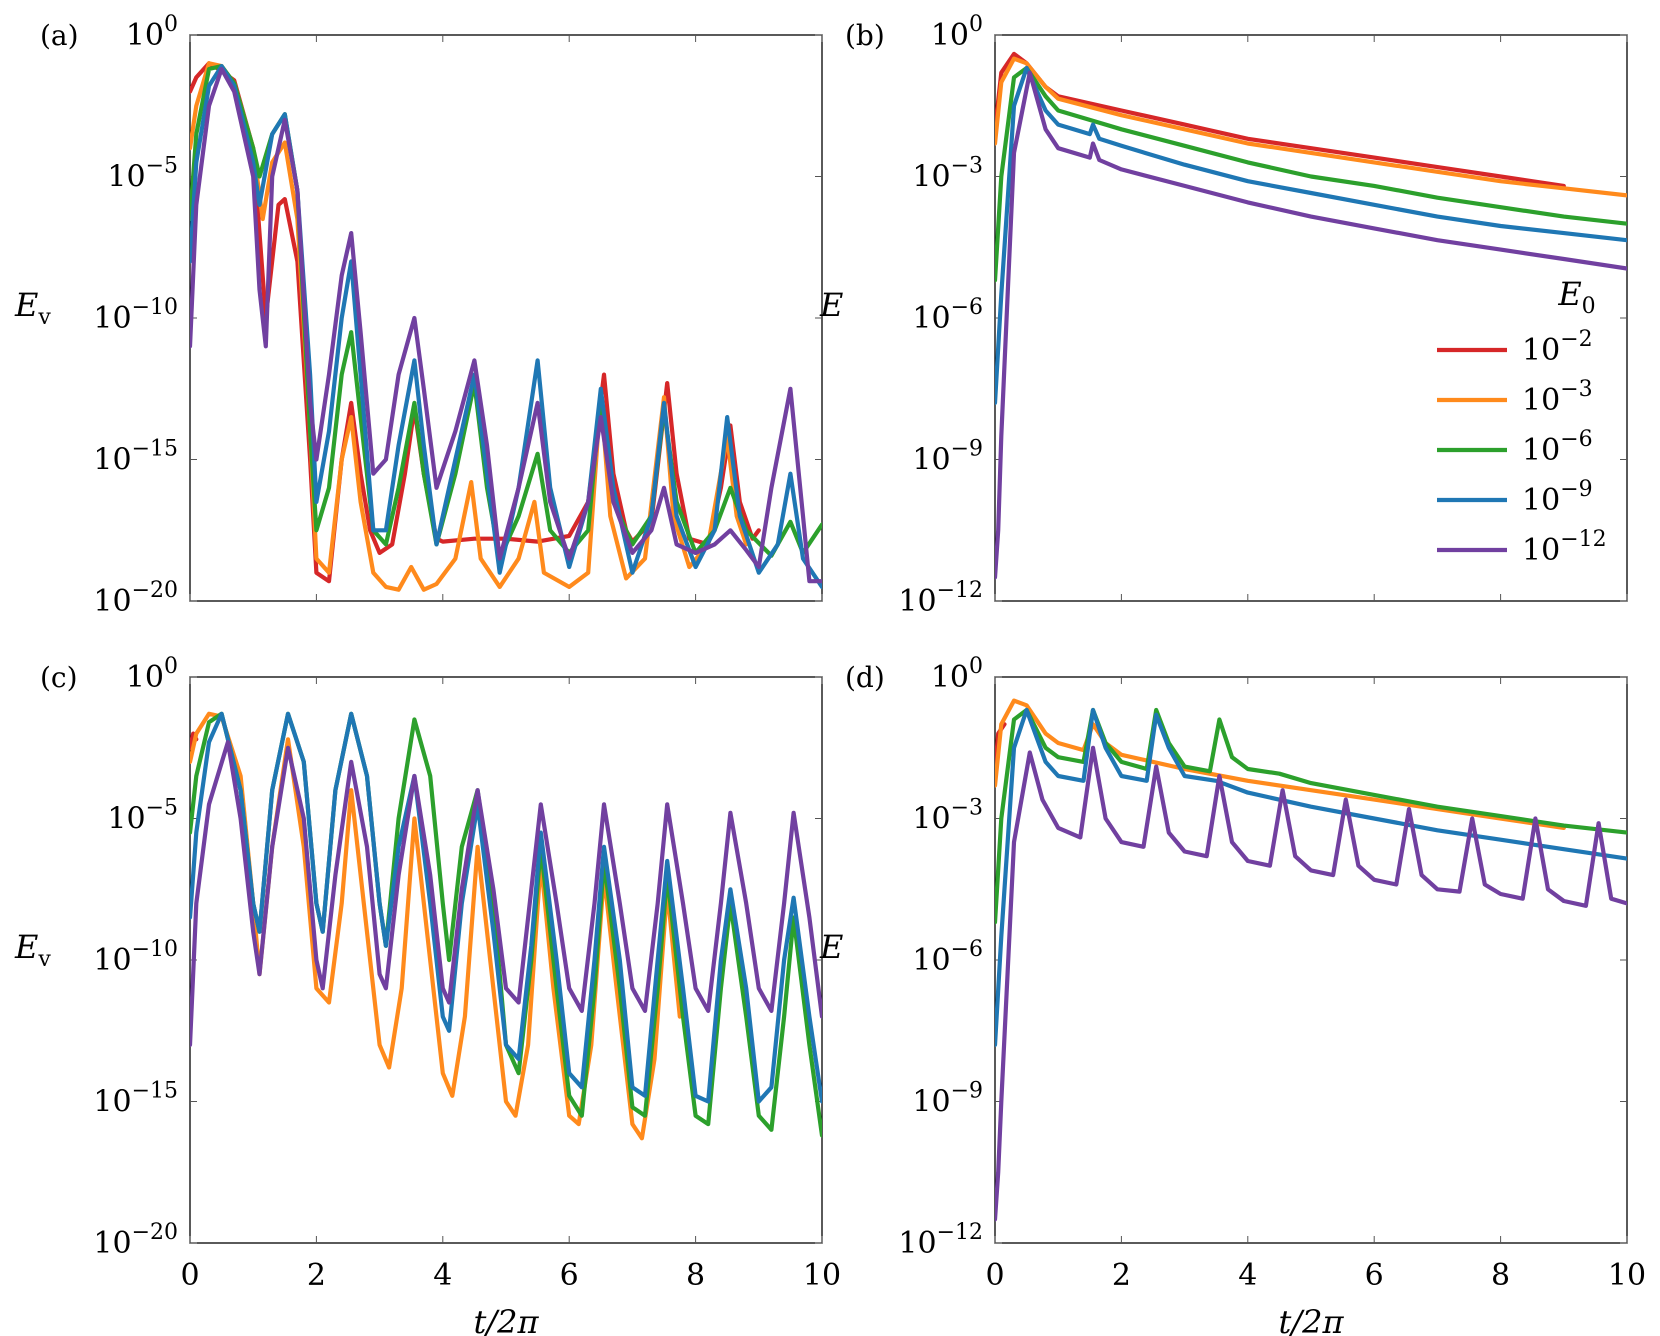 This screenshot has height=1336, width=1660. I want to click on panel-label: (d), so click(865, 677).